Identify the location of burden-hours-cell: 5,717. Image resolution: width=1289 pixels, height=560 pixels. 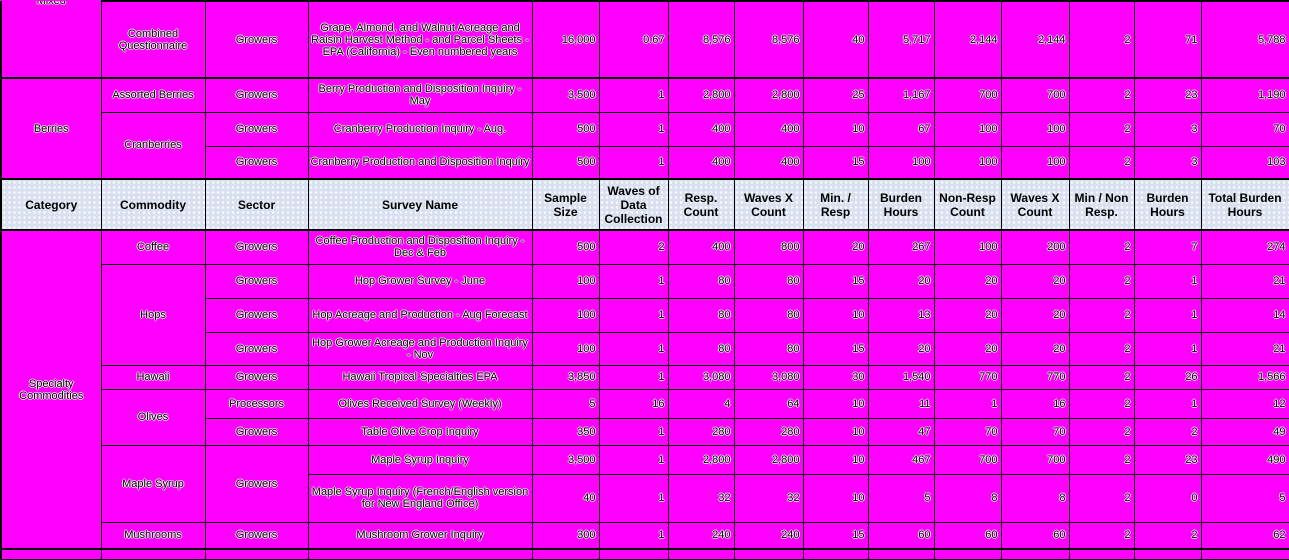
(901, 39).